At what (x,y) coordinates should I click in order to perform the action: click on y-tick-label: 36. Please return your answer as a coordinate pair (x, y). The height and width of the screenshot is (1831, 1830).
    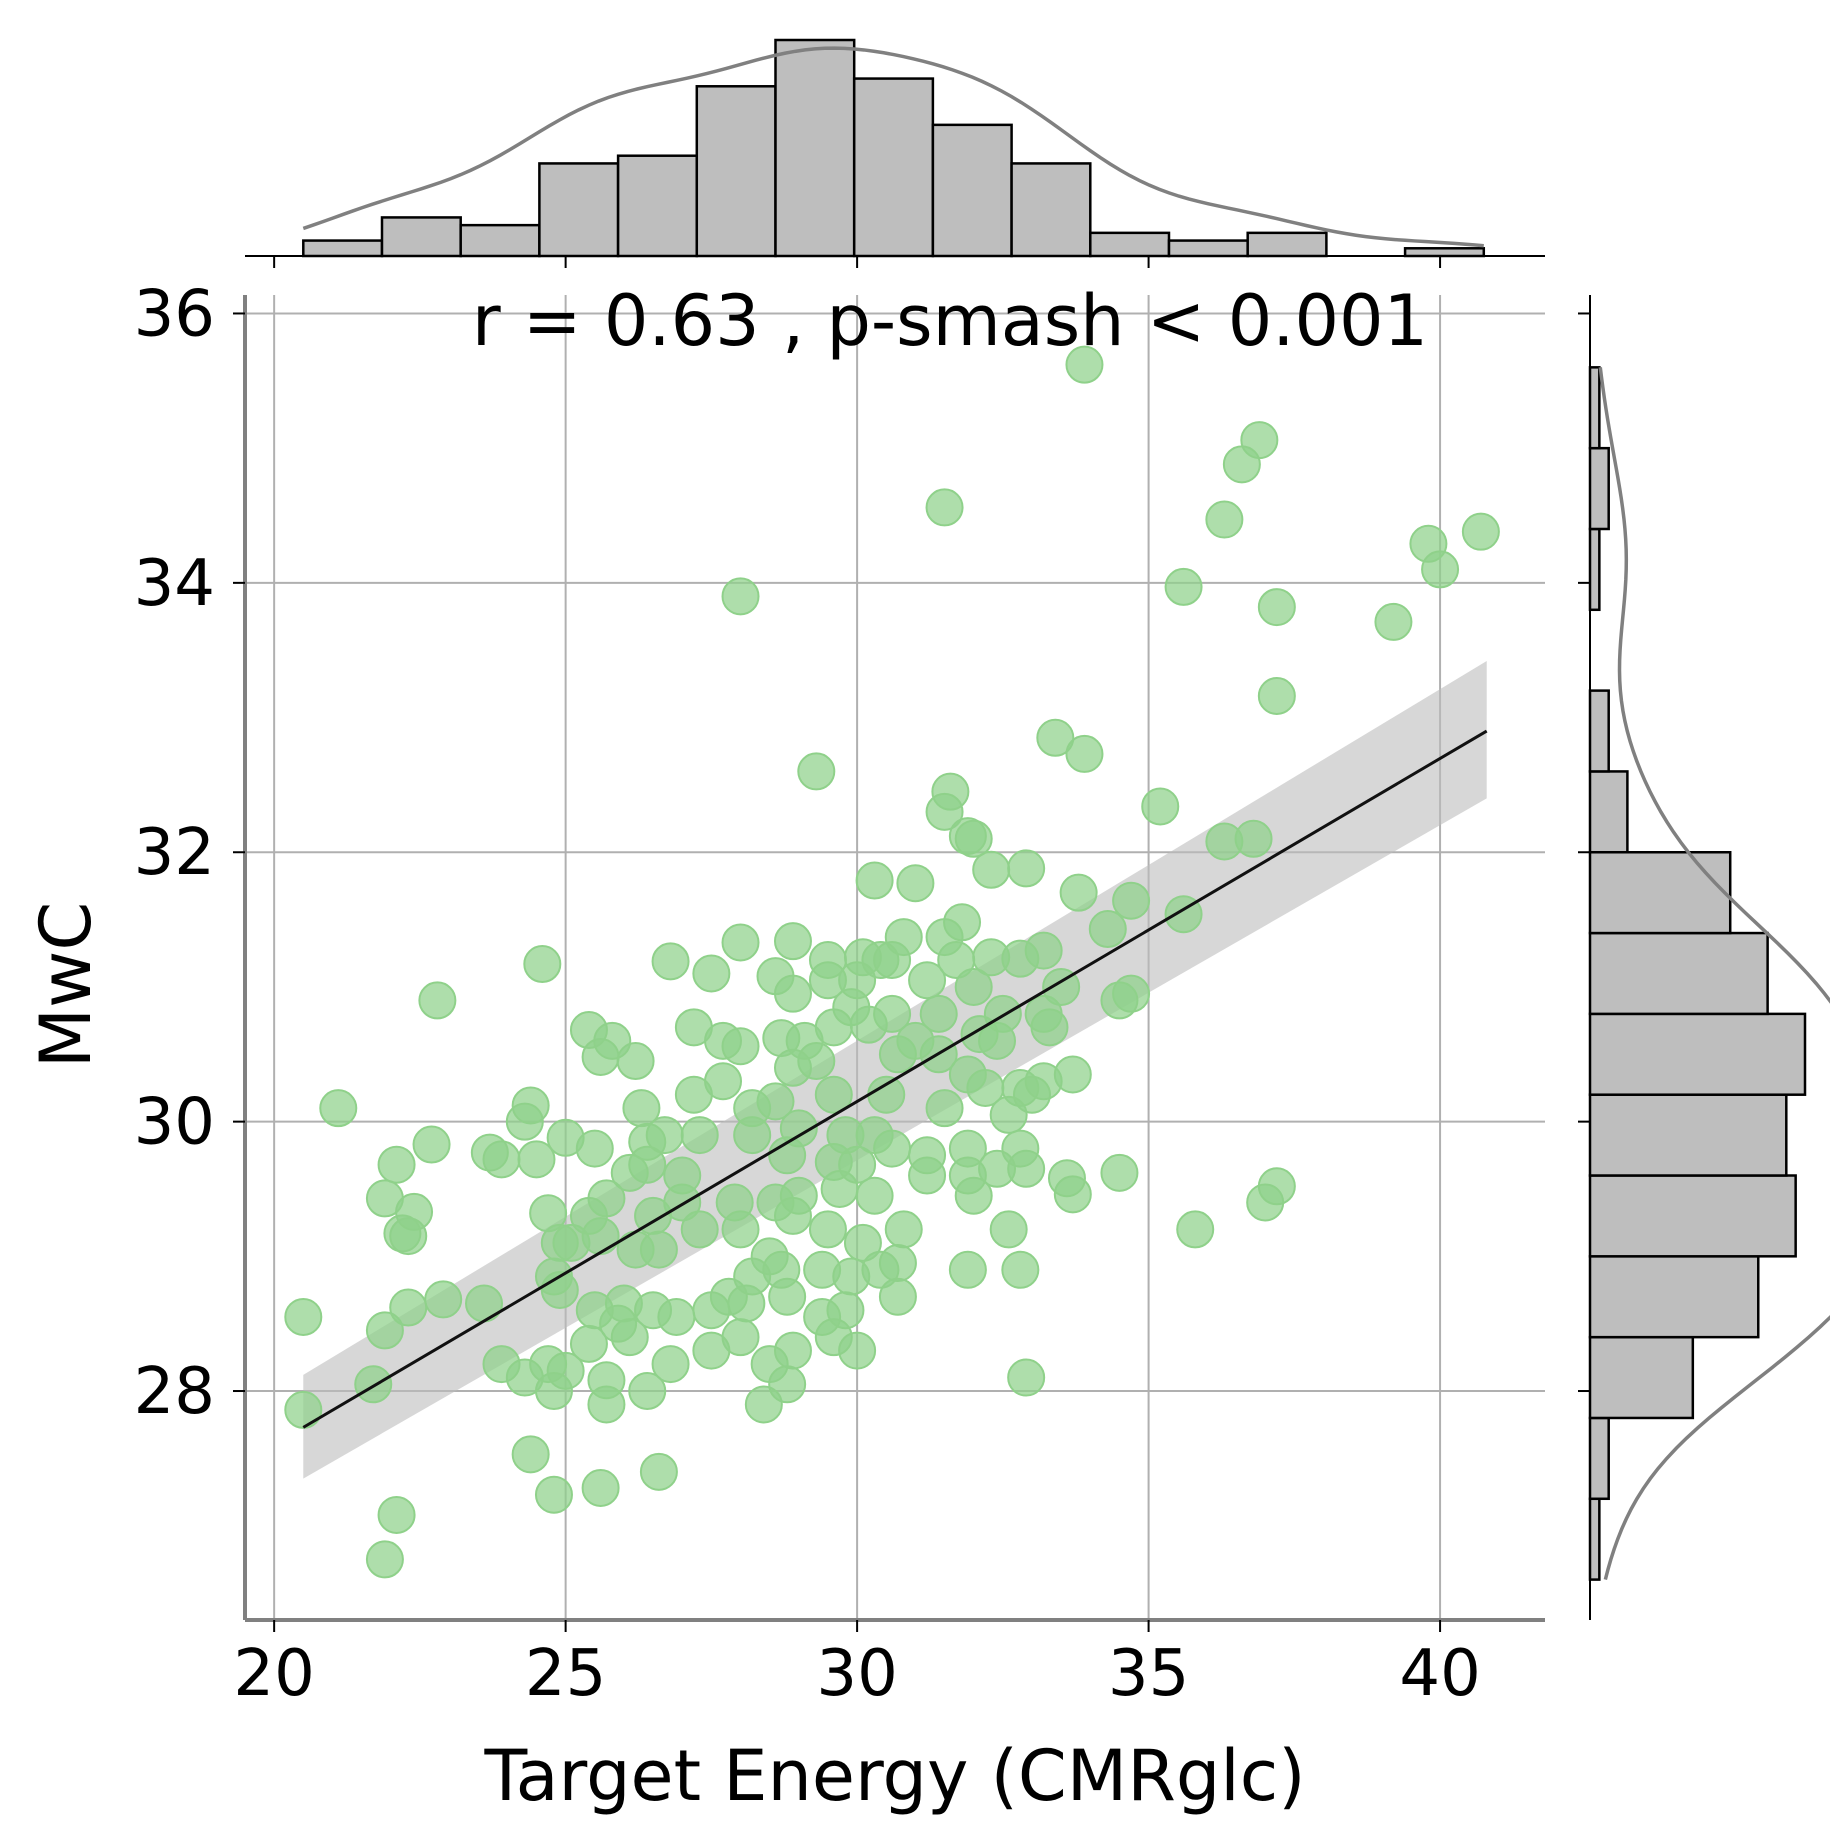
    Looking at the image, I should click on (174, 314).